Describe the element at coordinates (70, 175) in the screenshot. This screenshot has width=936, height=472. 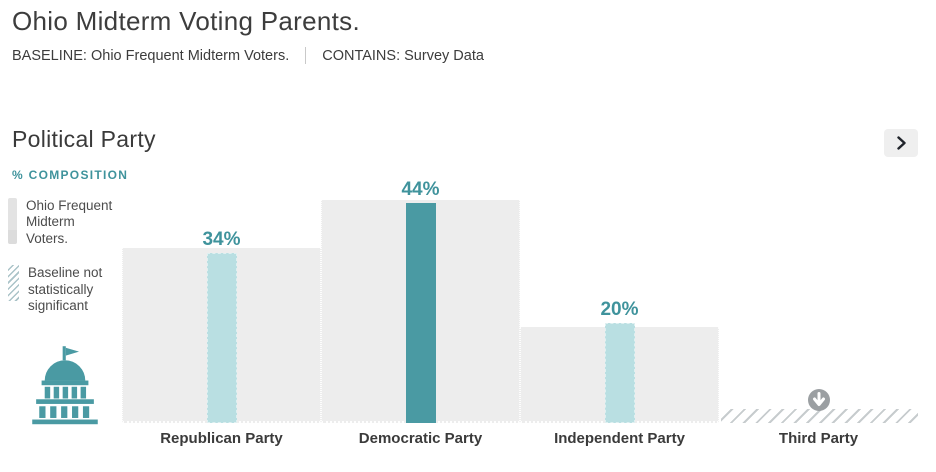
I see `composition-axis-label: % COMPOSITION` at that location.